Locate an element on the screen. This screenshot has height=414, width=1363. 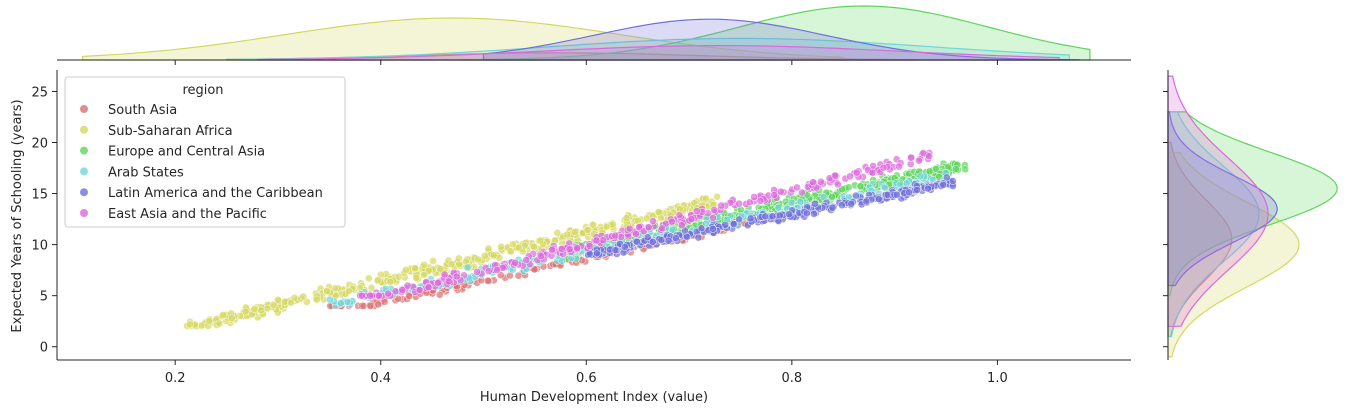
legend-label: Europe and Central Asia is located at coordinates (186, 152).